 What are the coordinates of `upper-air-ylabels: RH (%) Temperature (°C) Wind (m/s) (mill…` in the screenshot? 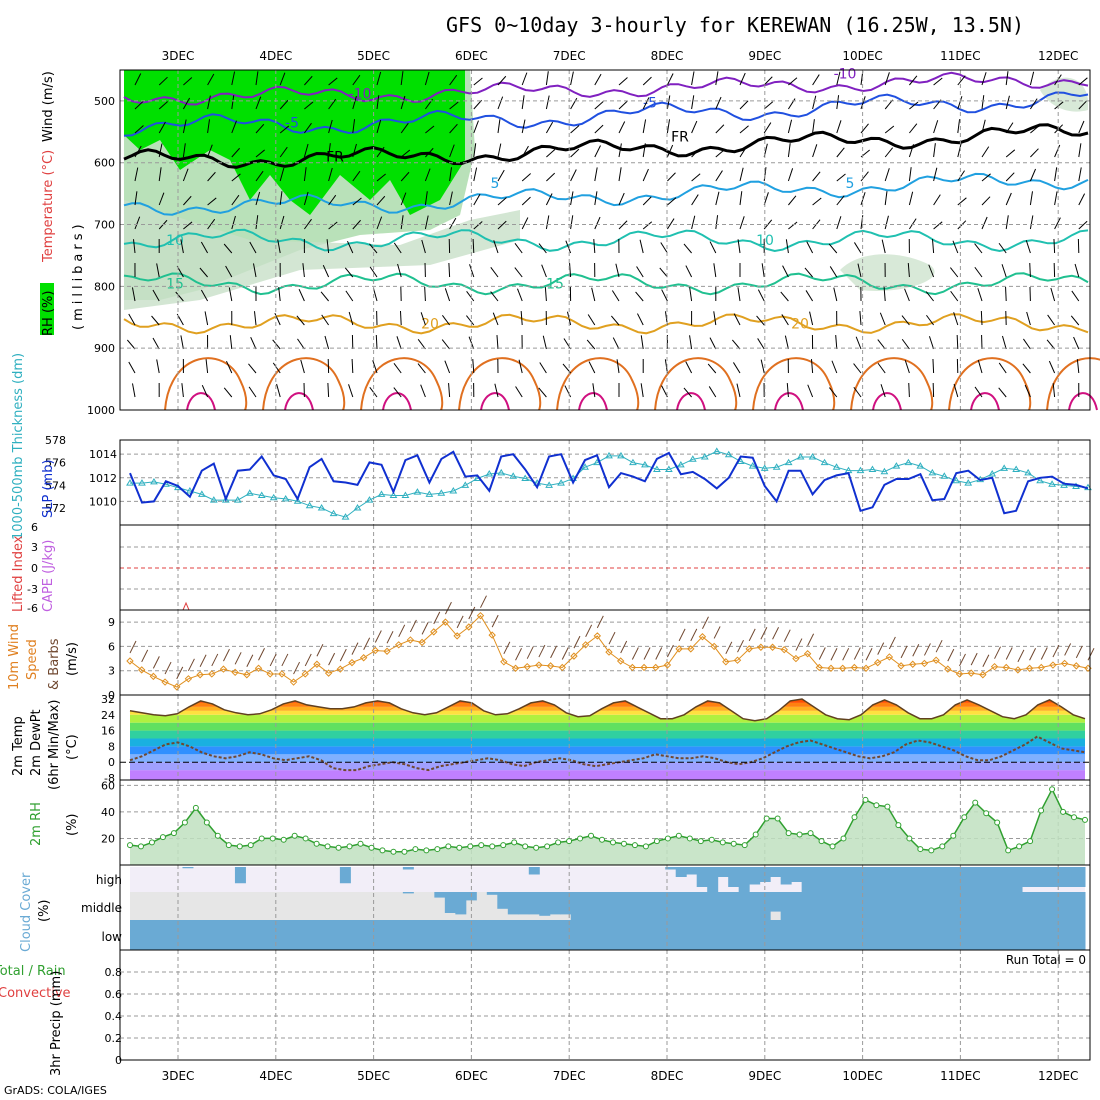 It's located at (63, 203).